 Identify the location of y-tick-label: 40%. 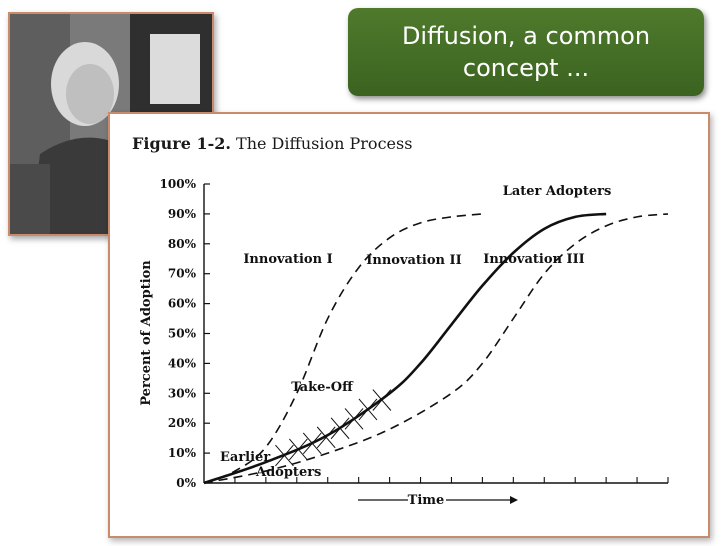
(182, 363).